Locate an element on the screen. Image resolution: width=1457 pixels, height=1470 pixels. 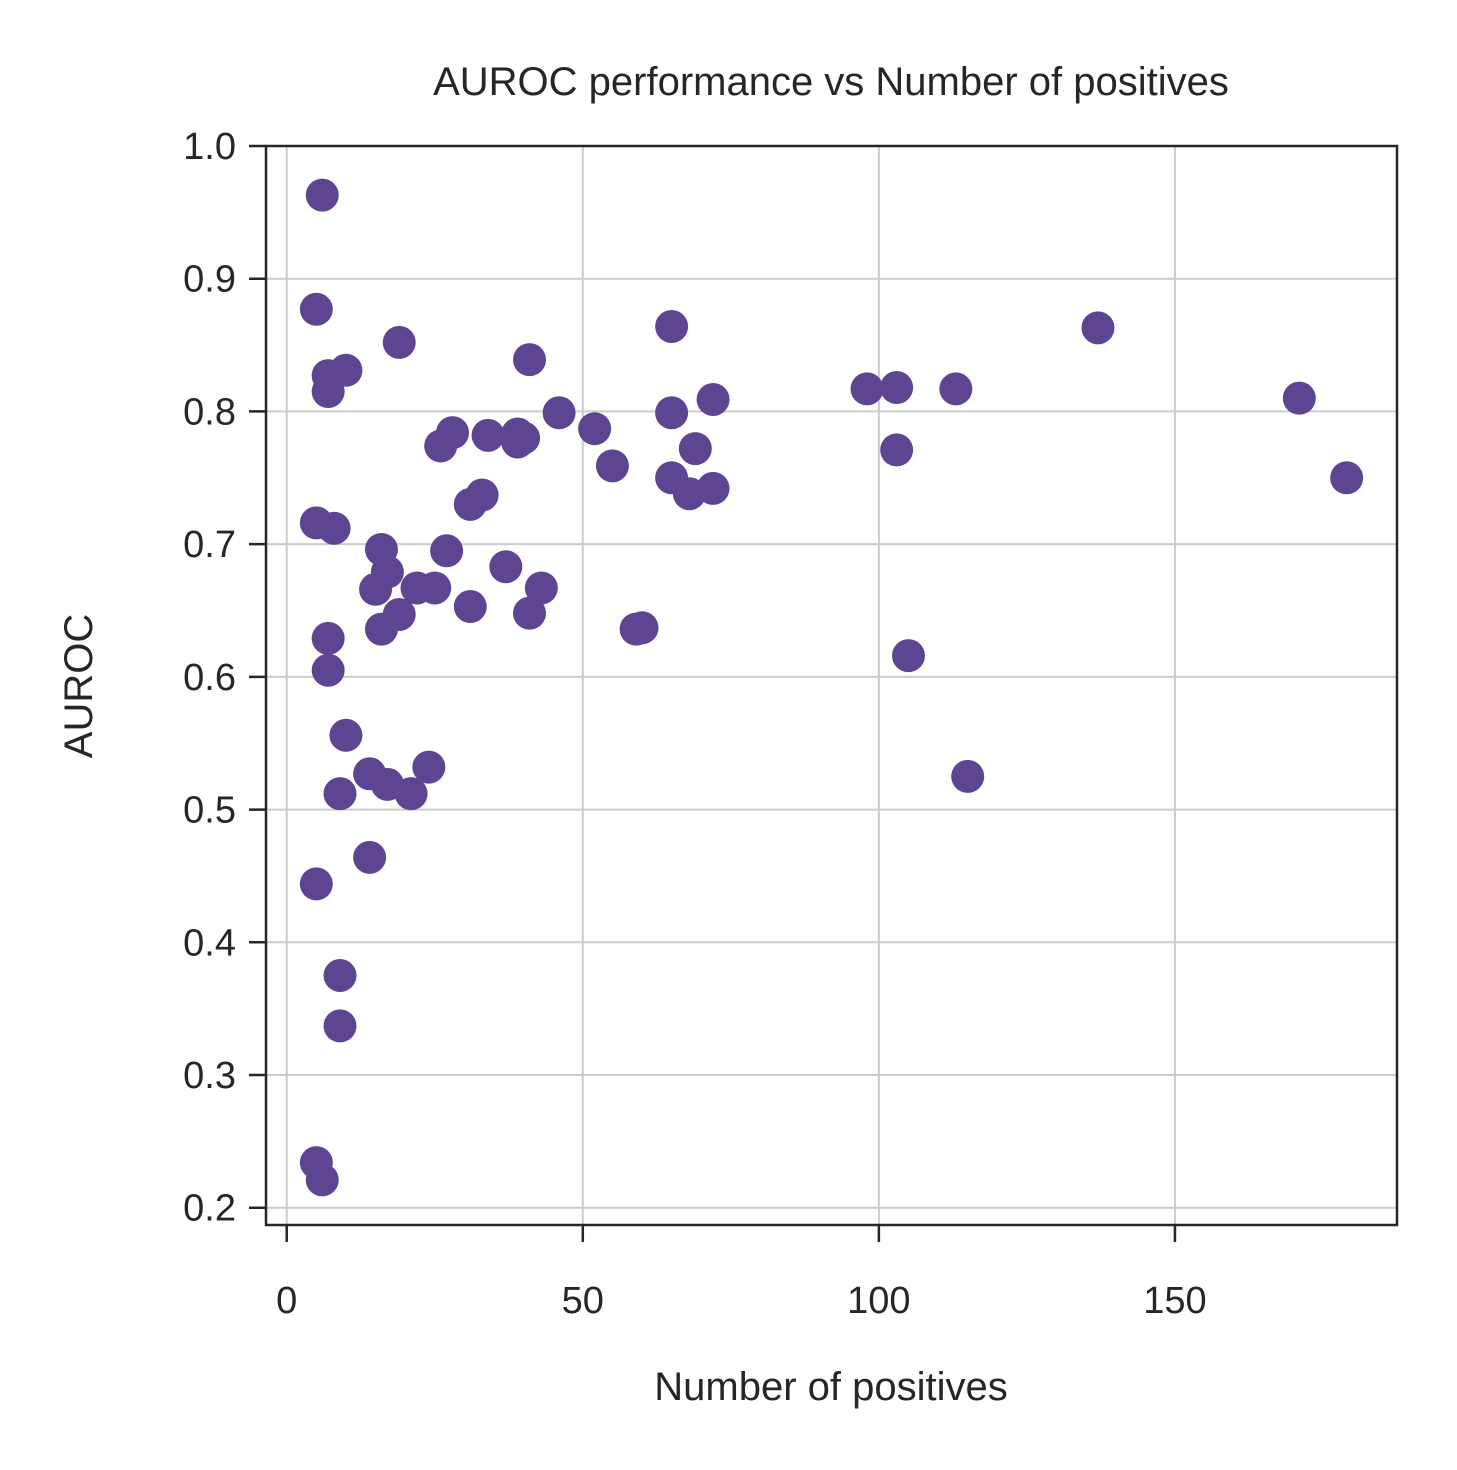
y-tick-label: 0.3 is located at coordinates (209, 1076).